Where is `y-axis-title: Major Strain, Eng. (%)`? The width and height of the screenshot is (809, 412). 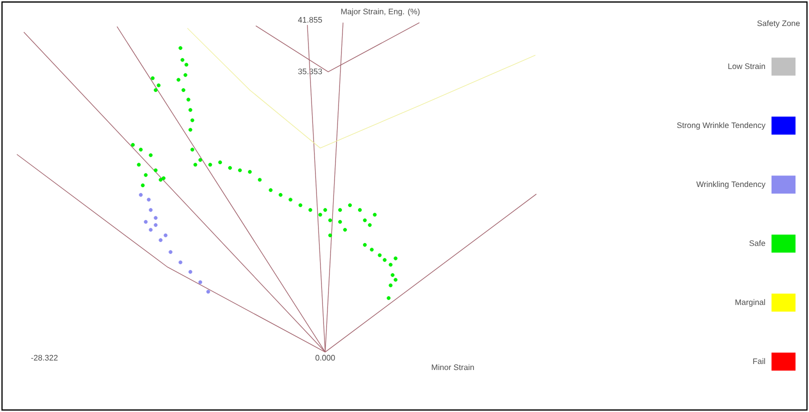 y-axis-title: Major Strain, Eng. (%) is located at coordinates (380, 12).